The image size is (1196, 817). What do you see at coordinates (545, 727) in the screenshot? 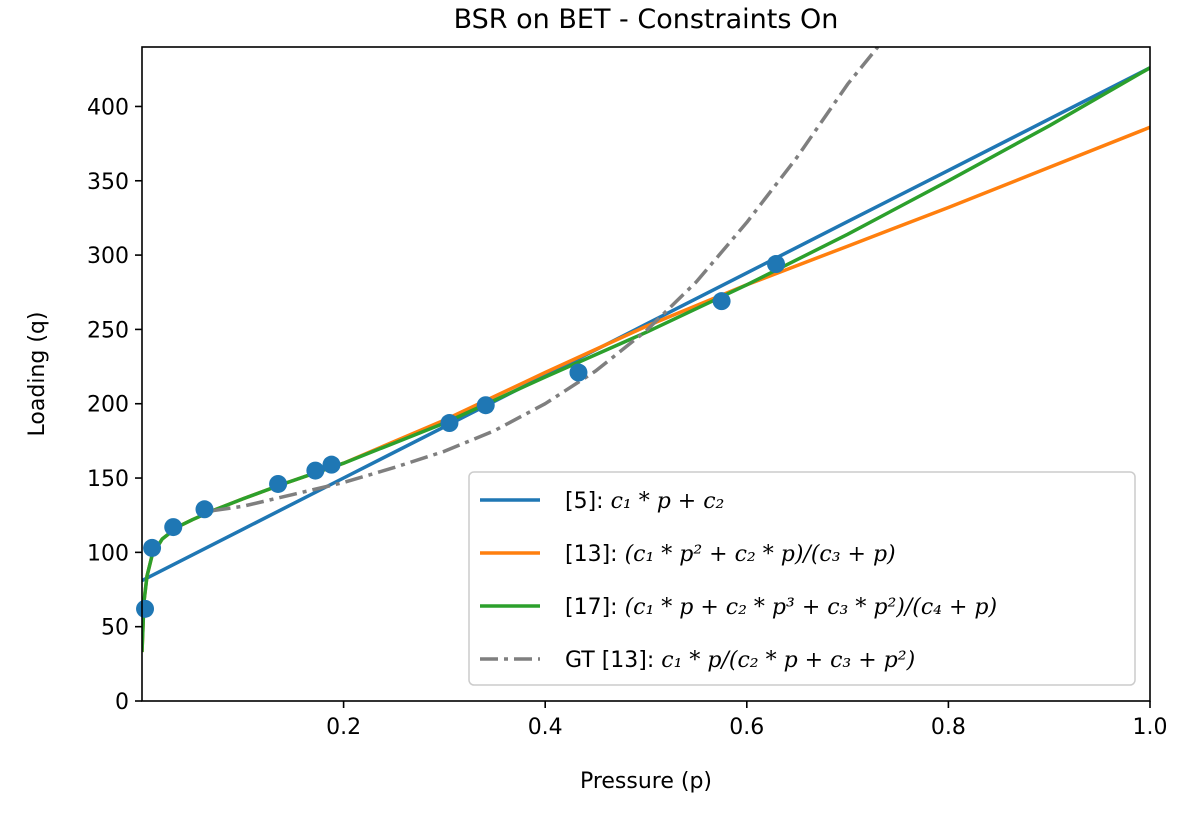
I see `x-tick-label: 0.4` at bounding box center [545, 727].